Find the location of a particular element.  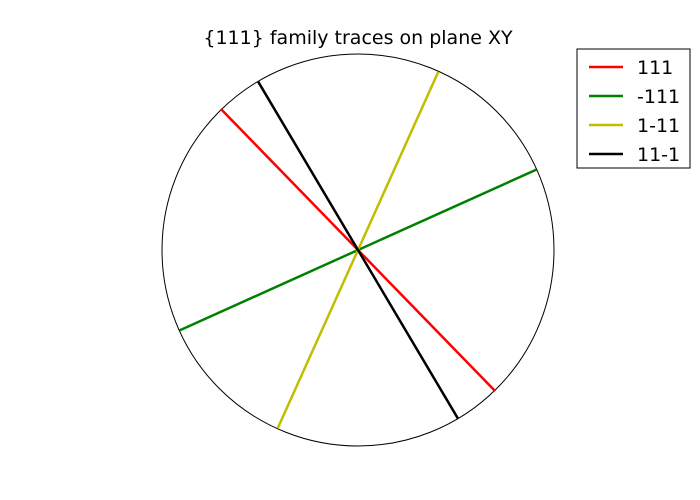

legend: 111 -111 1-11 11-1 is located at coordinates (633, 108).